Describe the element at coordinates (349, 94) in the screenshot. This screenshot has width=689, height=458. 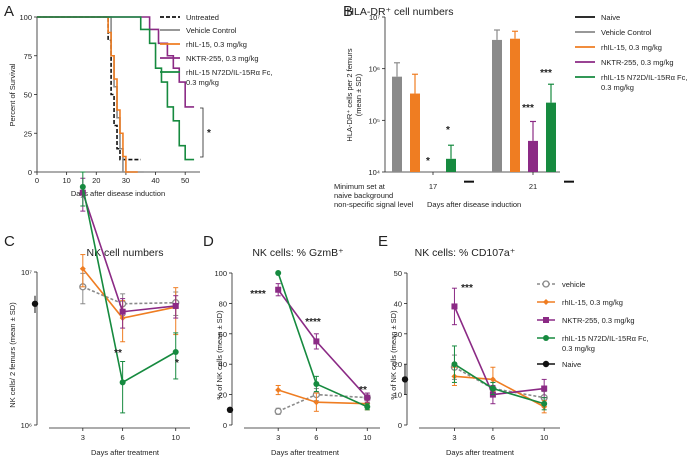
I see `panel-b-ylabel-1: HLA-DR⁺ cells per 2 femurs` at that location.